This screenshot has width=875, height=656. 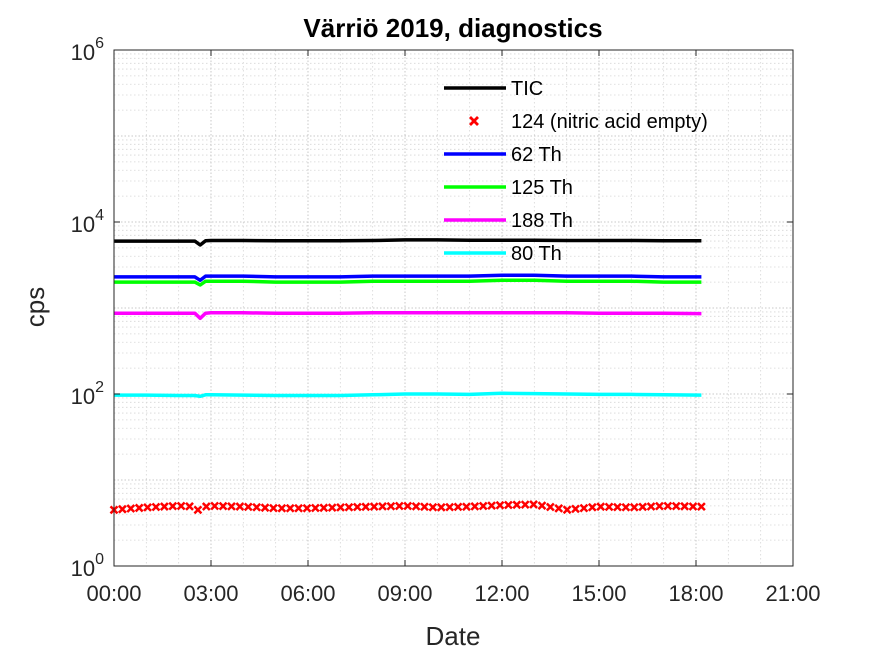 What do you see at coordinates (452, 28) in the screenshot?
I see `chart-title: Värriö 2019, diagnostics` at bounding box center [452, 28].